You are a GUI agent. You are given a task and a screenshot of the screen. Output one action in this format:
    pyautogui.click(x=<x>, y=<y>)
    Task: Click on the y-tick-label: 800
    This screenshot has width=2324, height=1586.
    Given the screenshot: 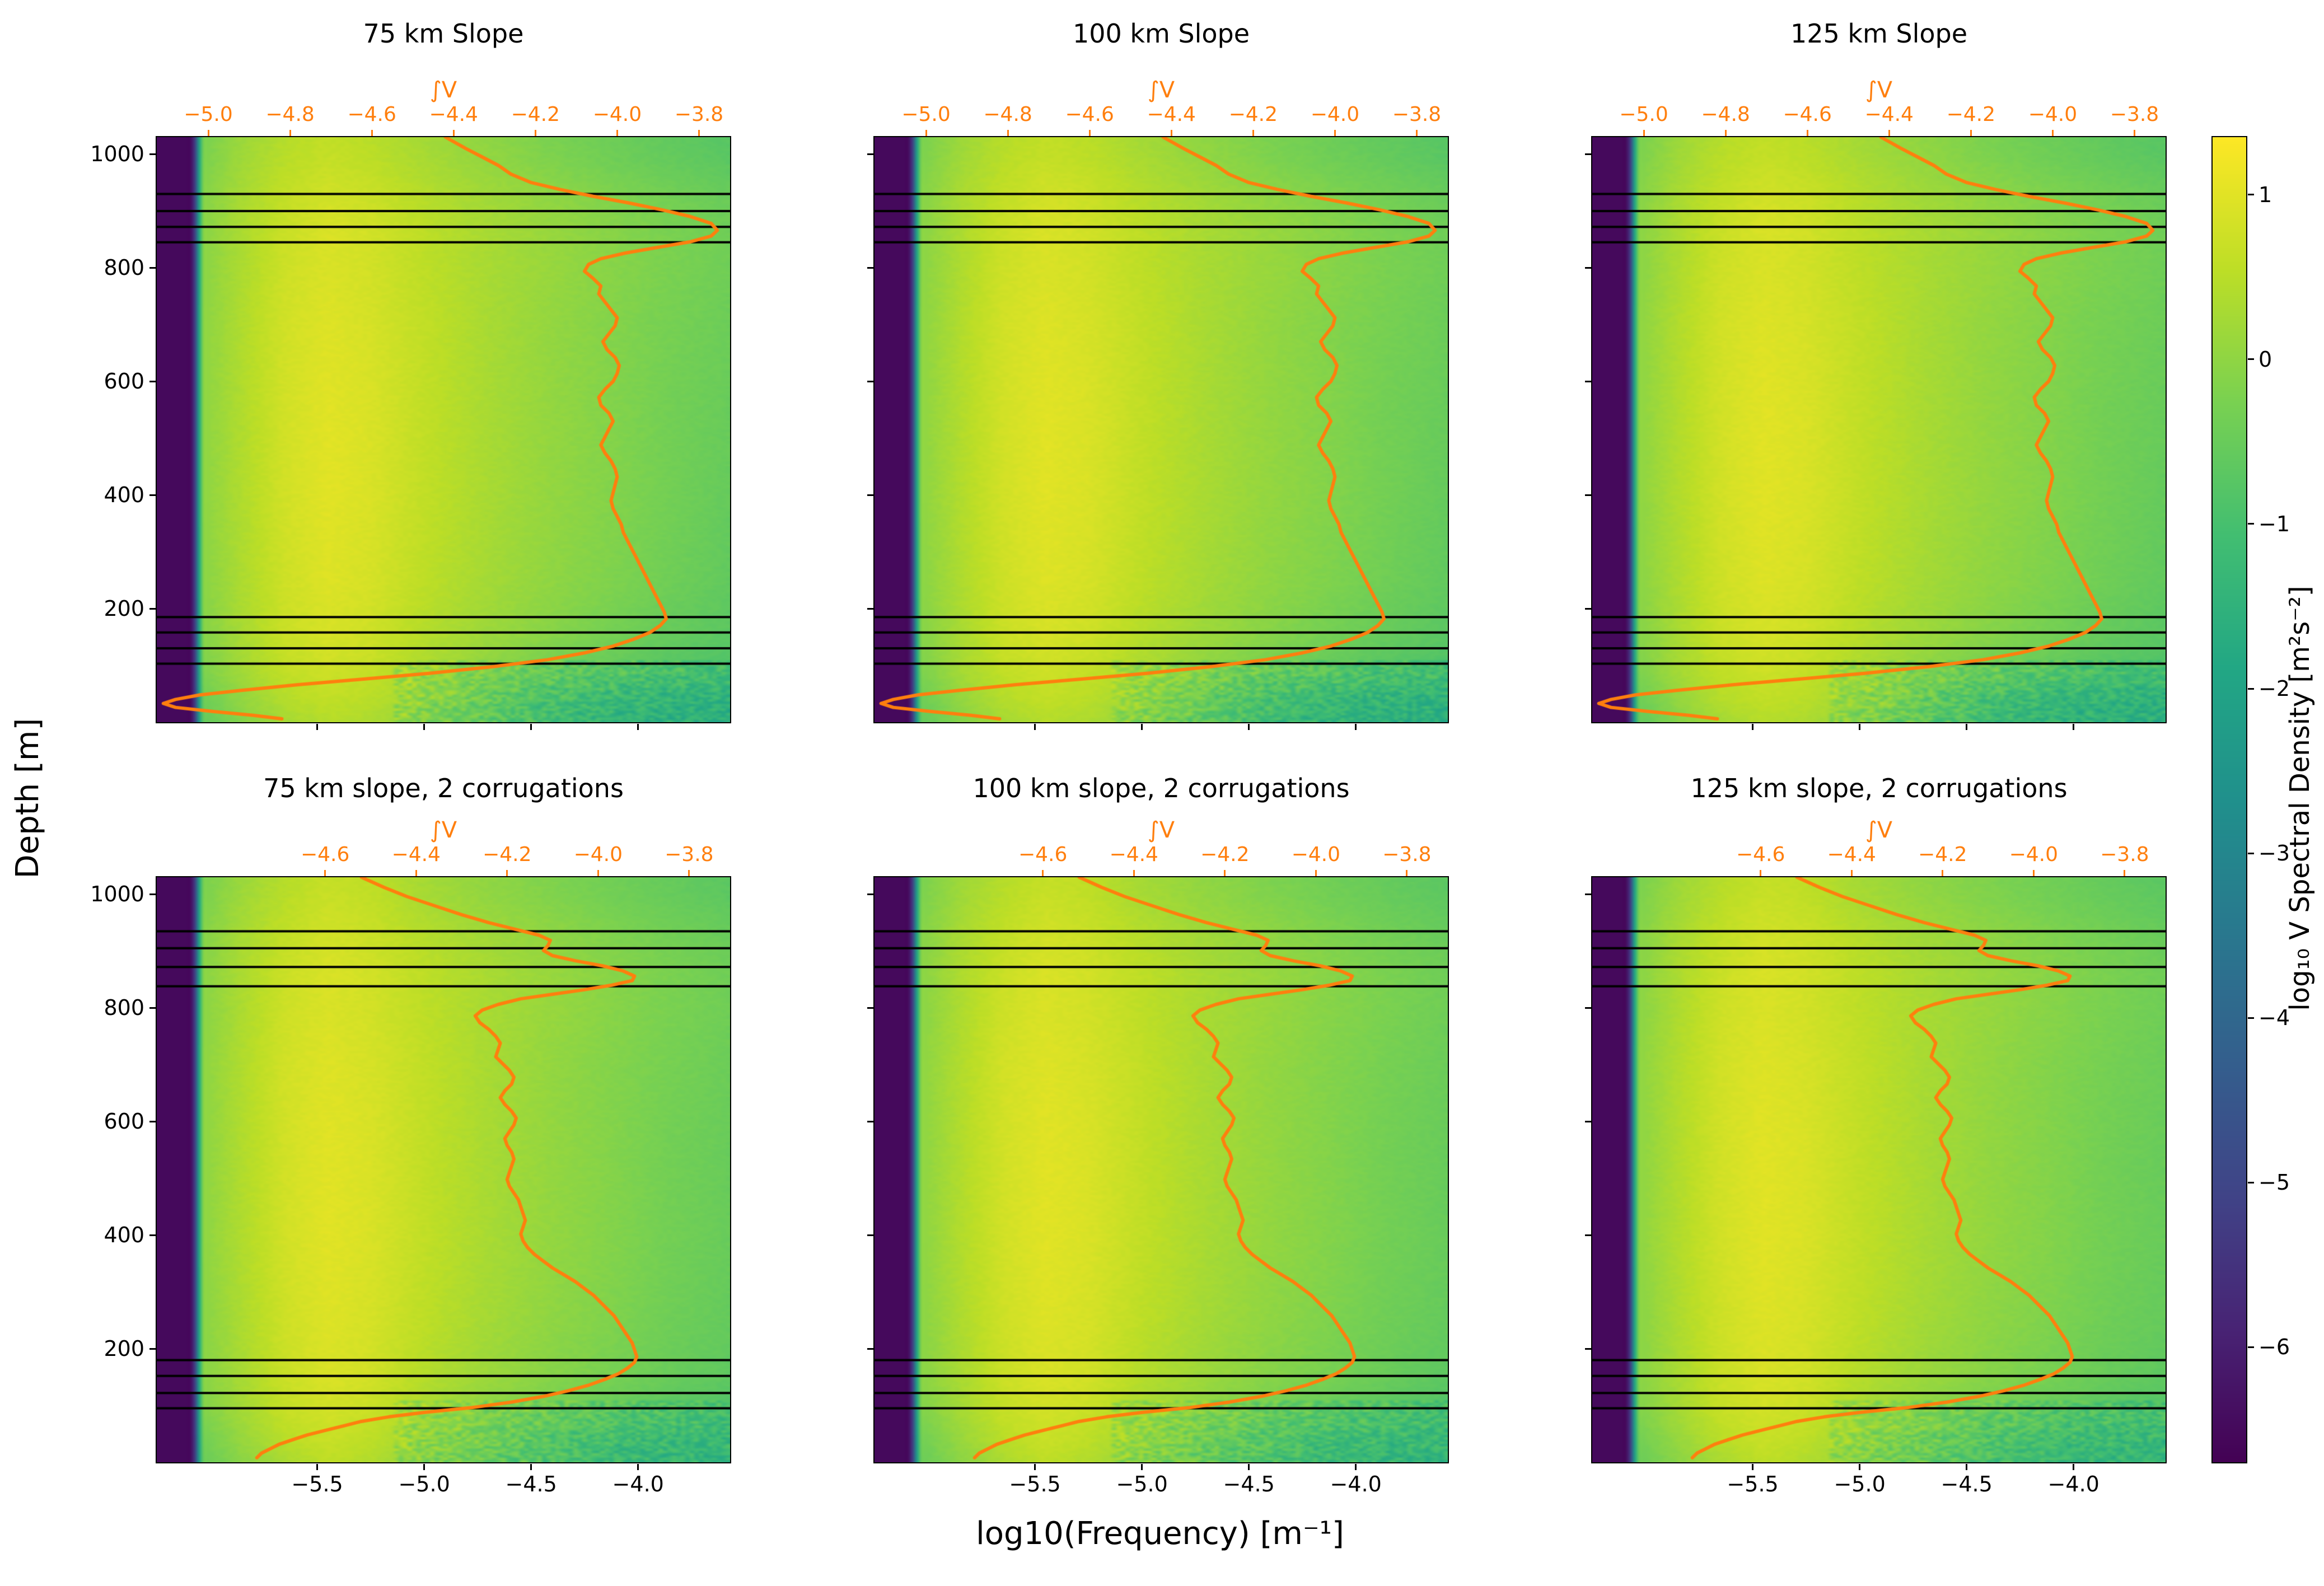 What is the action you would take?
    pyautogui.click(x=124, y=267)
    